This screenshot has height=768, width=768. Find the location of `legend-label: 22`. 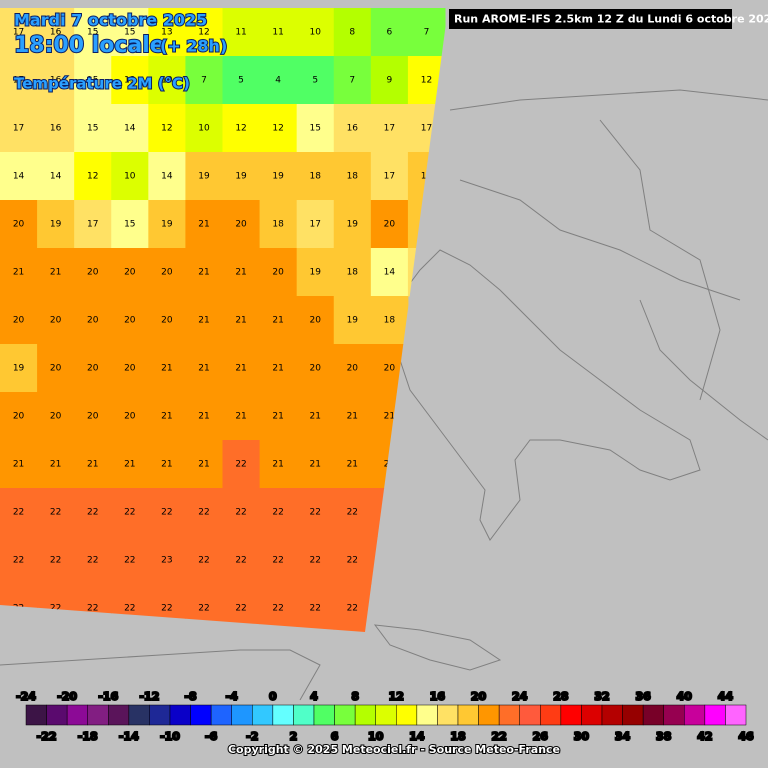

legend-label: 22 is located at coordinates (498, 736).